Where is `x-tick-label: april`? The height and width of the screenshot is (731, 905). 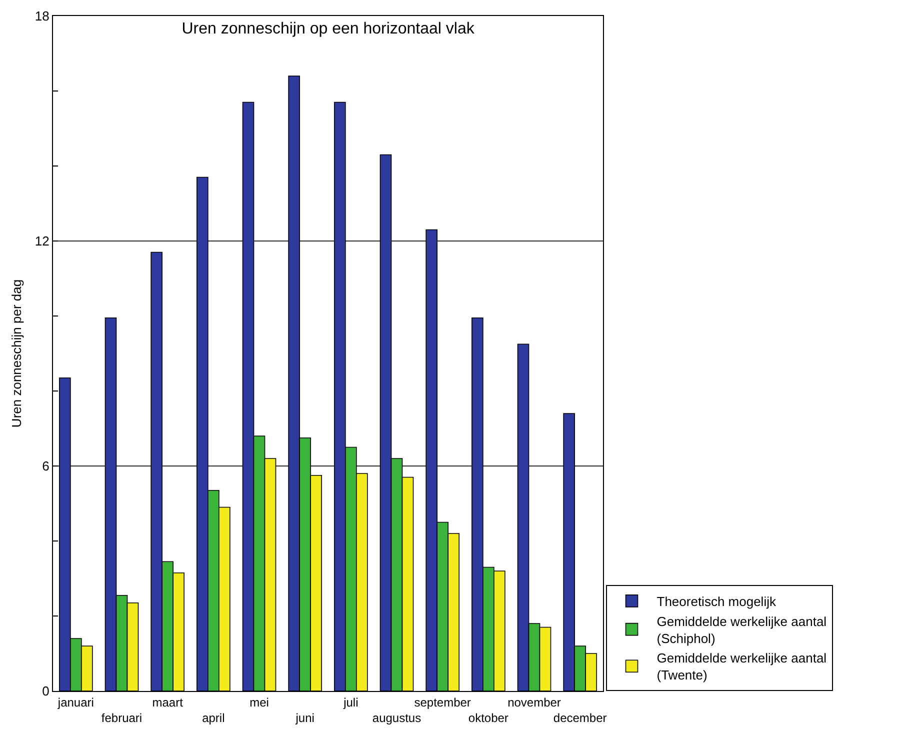 x-tick-label: april is located at coordinates (213, 718).